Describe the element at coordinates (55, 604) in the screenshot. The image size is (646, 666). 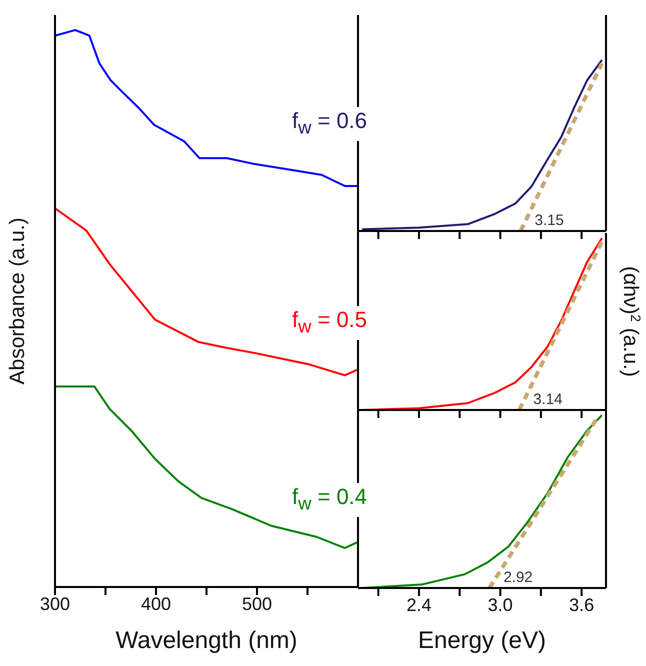
I see `x-tick-label: 300` at that location.